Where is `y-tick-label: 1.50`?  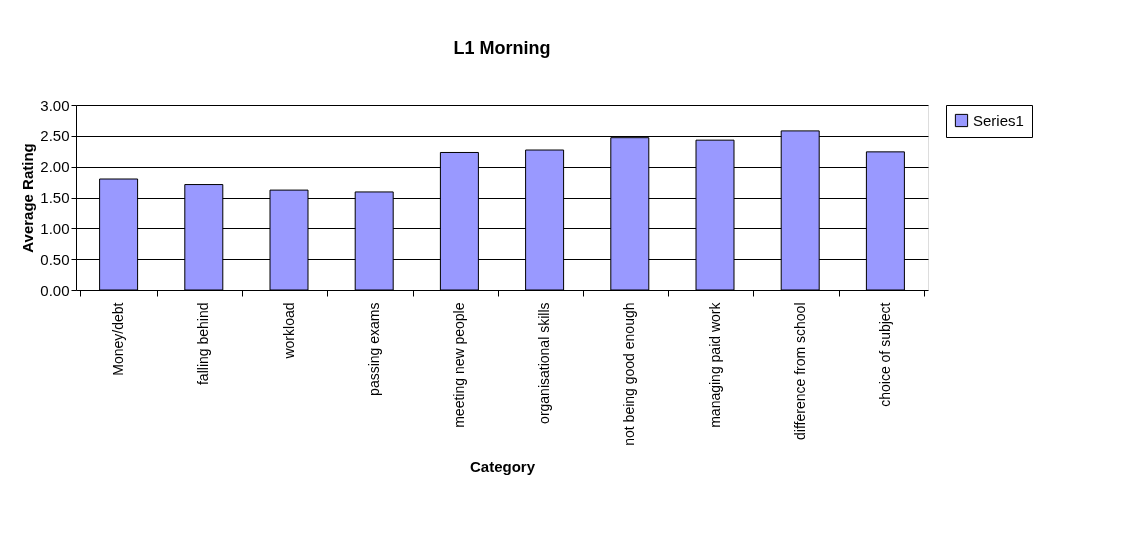 y-tick-label: 1.50 is located at coordinates (55, 197).